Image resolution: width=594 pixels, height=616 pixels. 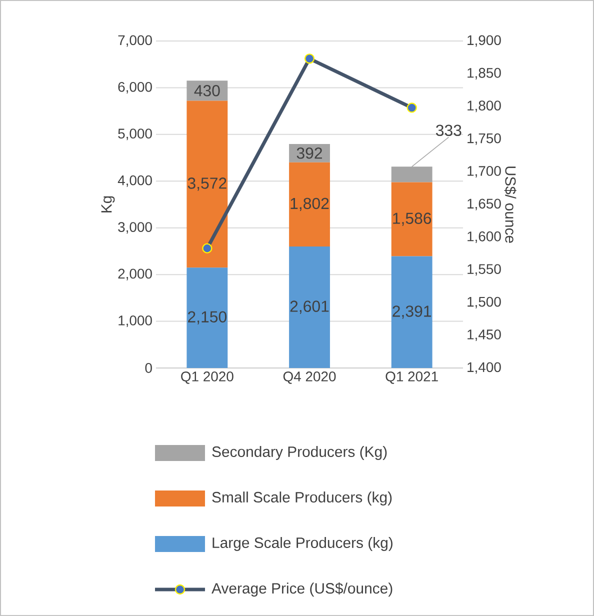 I want to click on y2-tick-label: 1,550, so click(x=484, y=270).